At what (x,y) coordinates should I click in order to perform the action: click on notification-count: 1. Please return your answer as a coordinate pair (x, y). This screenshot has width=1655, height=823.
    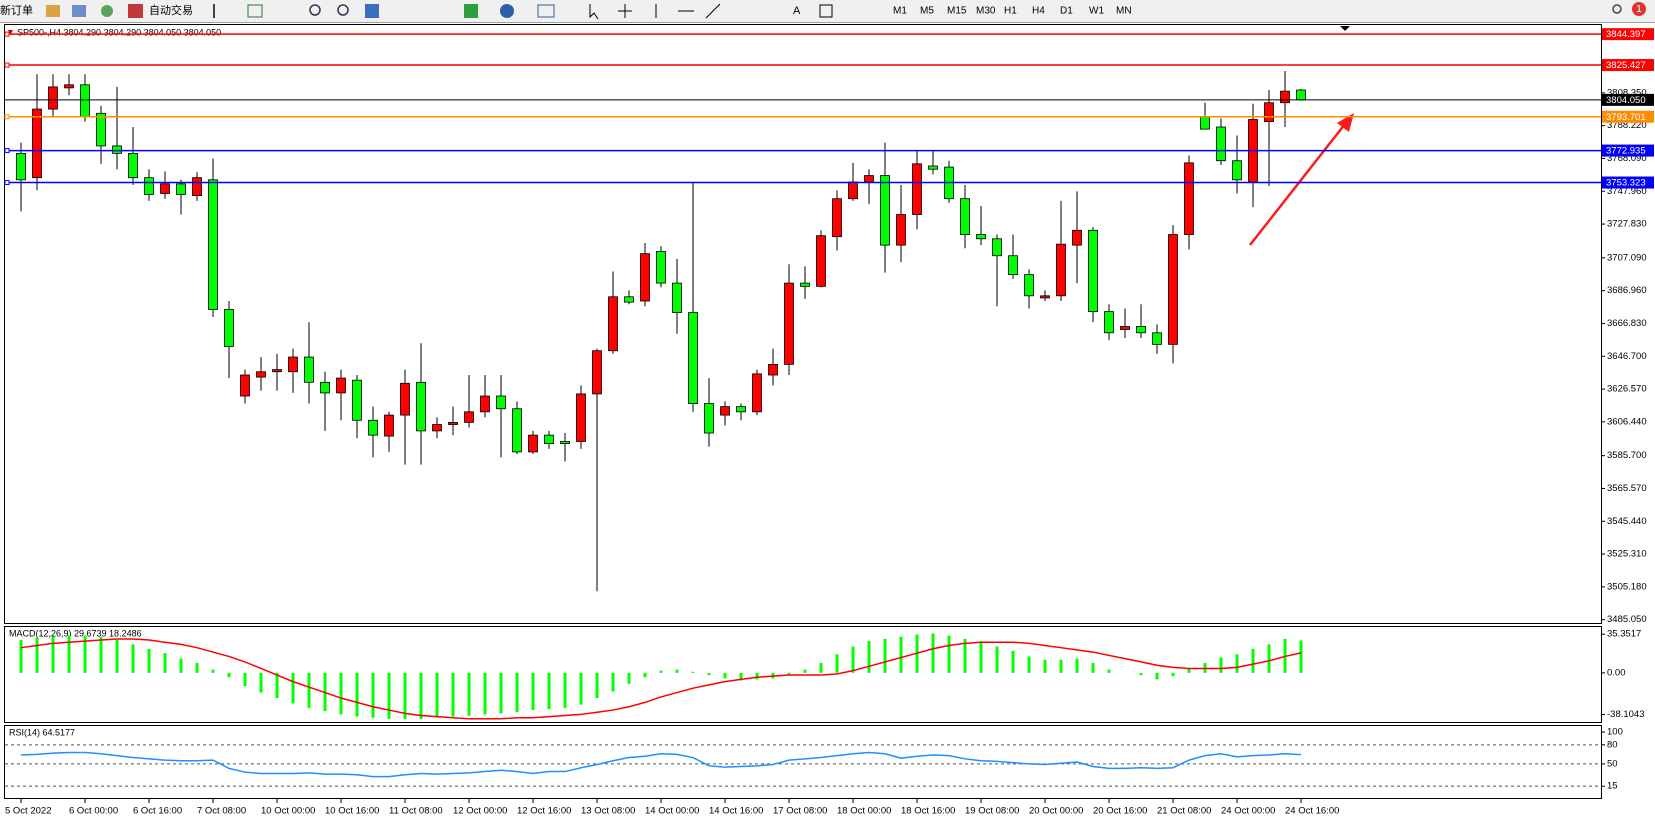
    Looking at the image, I should click on (1639, 9).